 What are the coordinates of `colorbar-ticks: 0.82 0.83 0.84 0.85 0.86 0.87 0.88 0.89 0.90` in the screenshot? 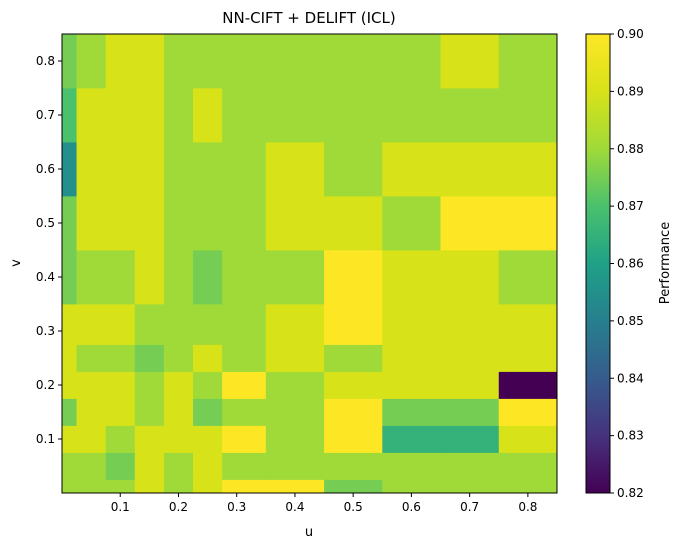 It's located at (627, 263).